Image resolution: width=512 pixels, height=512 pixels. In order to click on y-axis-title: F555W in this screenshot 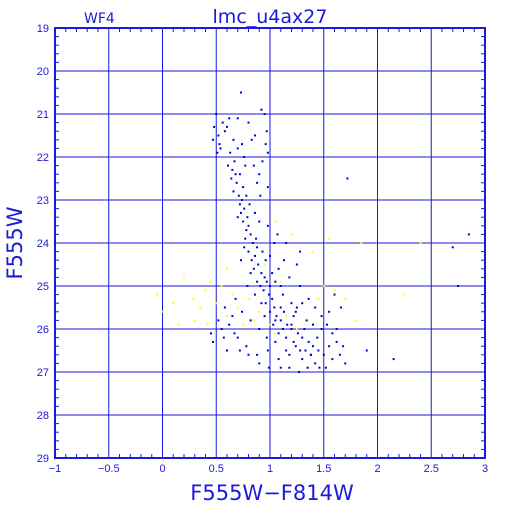, I will do `click(15, 242)`.